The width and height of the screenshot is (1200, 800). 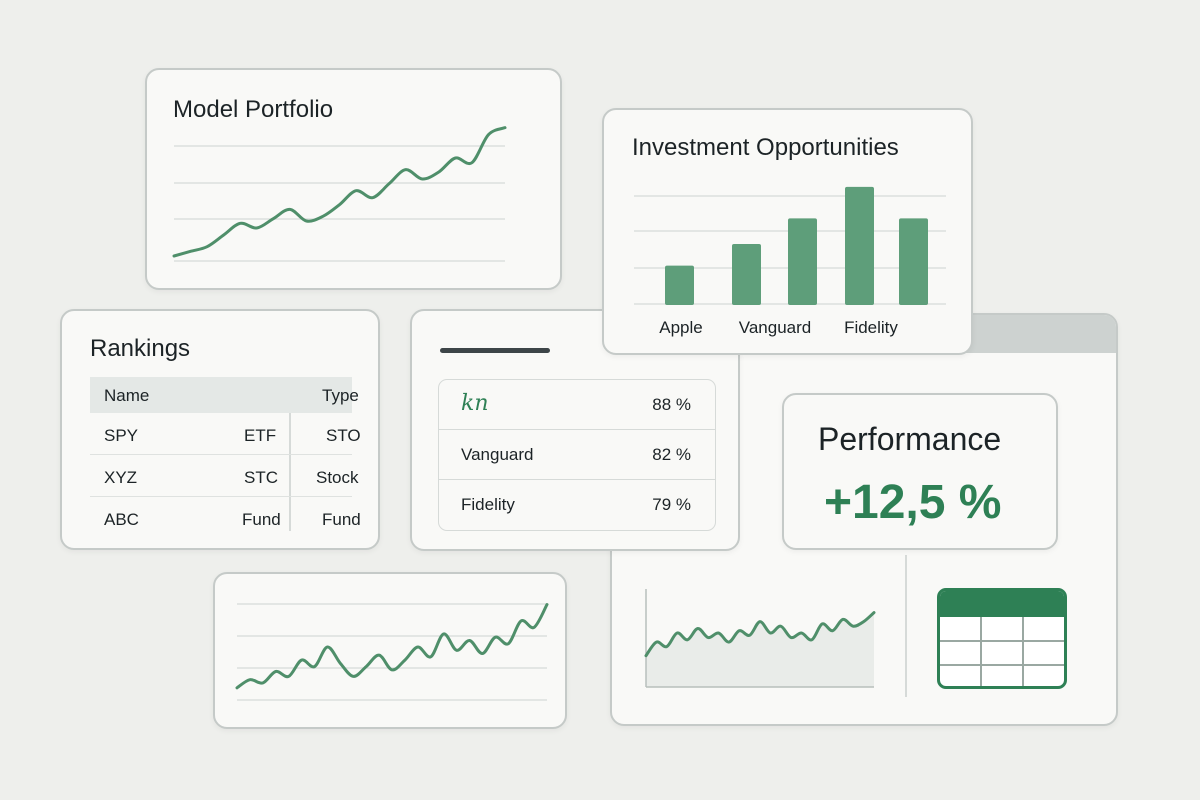 I want to click on row-mid: ETF, so click(x=260, y=435).